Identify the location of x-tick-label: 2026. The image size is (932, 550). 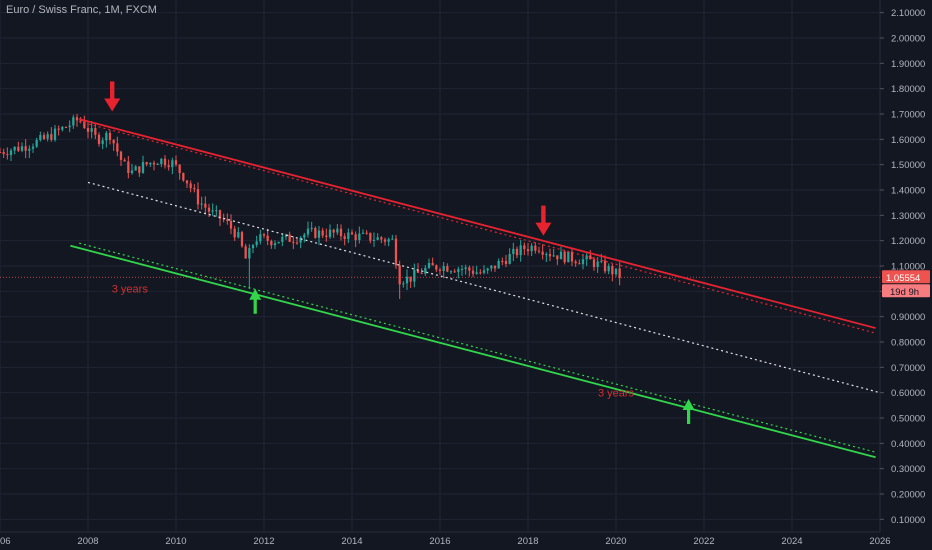
(879, 541).